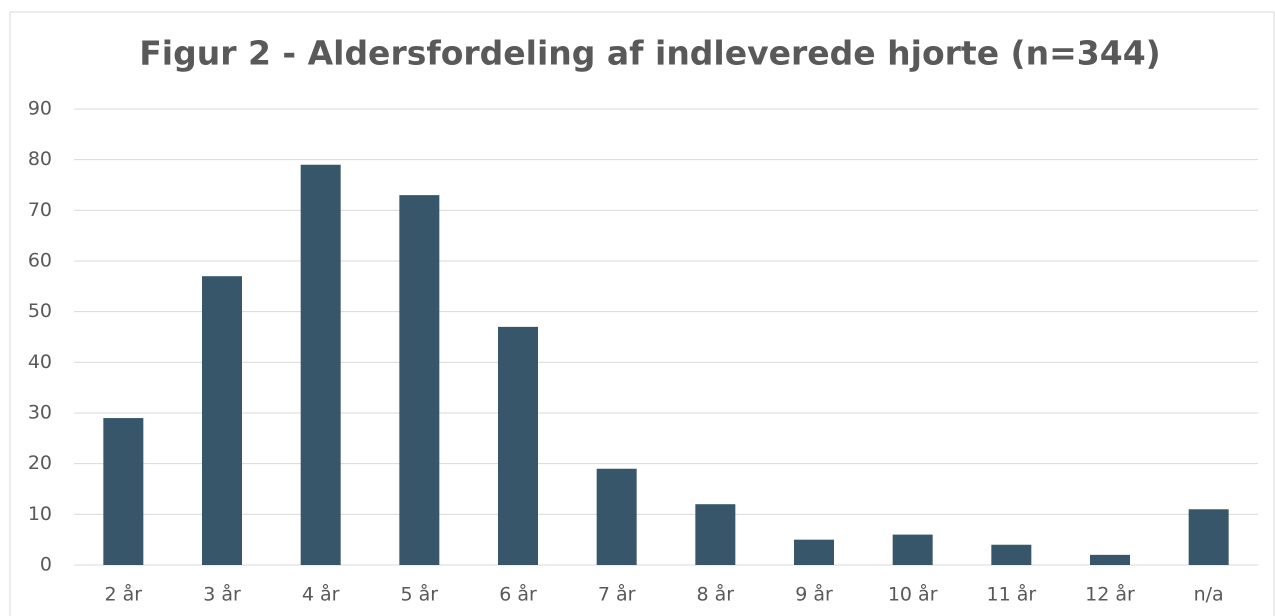  What do you see at coordinates (40, 514) in the screenshot?
I see `y-tick-label: 10` at bounding box center [40, 514].